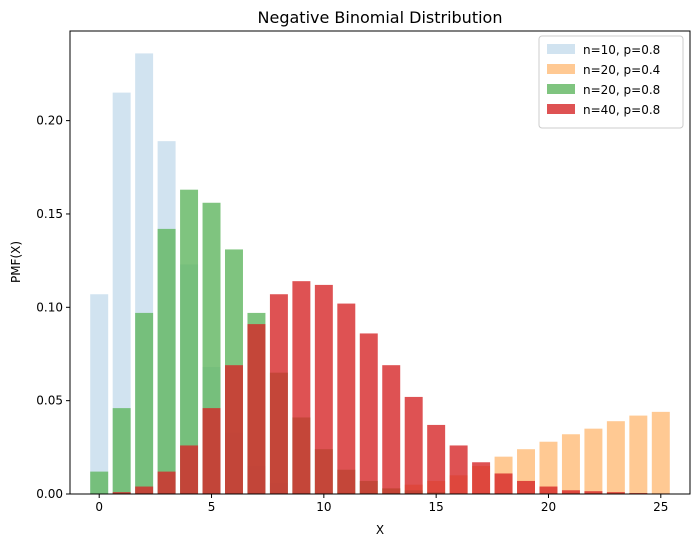 This screenshot has height=547, width=700. Describe the element at coordinates (660, 507) in the screenshot. I see `x-tick-label: 25` at that location.